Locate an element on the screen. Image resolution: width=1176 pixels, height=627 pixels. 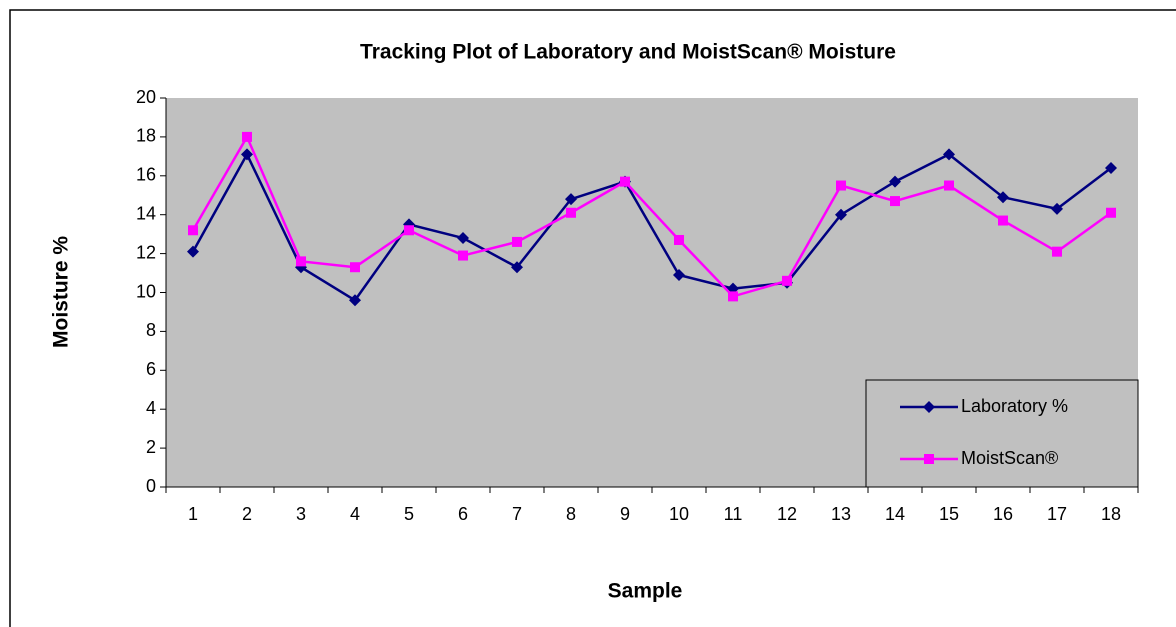
x-tick-label: 14 is located at coordinates (895, 514).